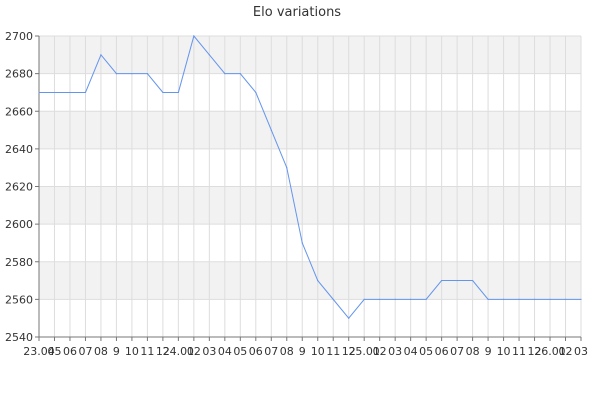 The height and width of the screenshot is (400, 600). What do you see at coordinates (19, 149) in the screenshot?
I see `y-tick-label: 2640` at bounding box center [19, 149].